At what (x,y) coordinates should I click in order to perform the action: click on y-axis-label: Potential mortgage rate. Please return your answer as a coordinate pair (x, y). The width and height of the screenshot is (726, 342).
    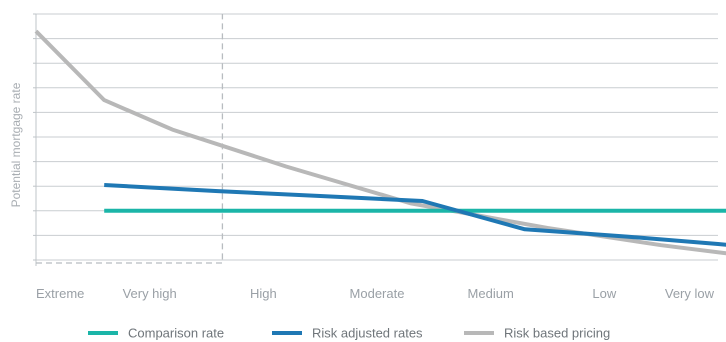
    Looking at the image, I should click on (16, 144).